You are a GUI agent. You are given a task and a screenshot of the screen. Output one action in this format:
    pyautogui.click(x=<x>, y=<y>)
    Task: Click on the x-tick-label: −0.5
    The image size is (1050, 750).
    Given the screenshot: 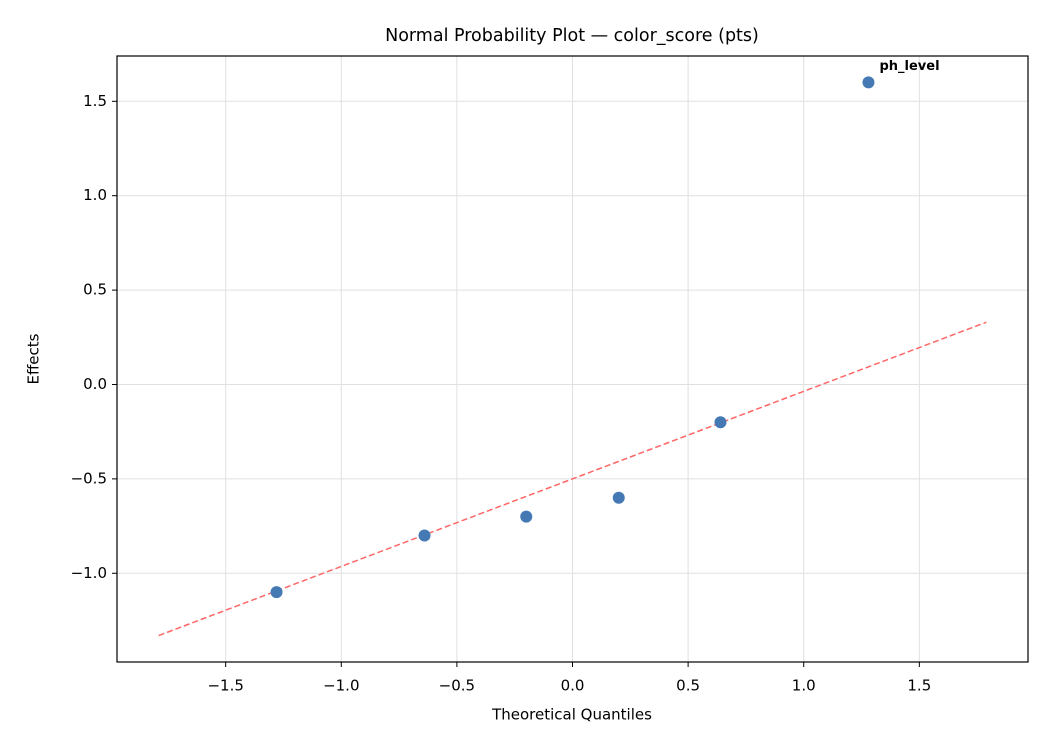 What is the action you would take?
    pyautogui.click(x=457, y=686)
    